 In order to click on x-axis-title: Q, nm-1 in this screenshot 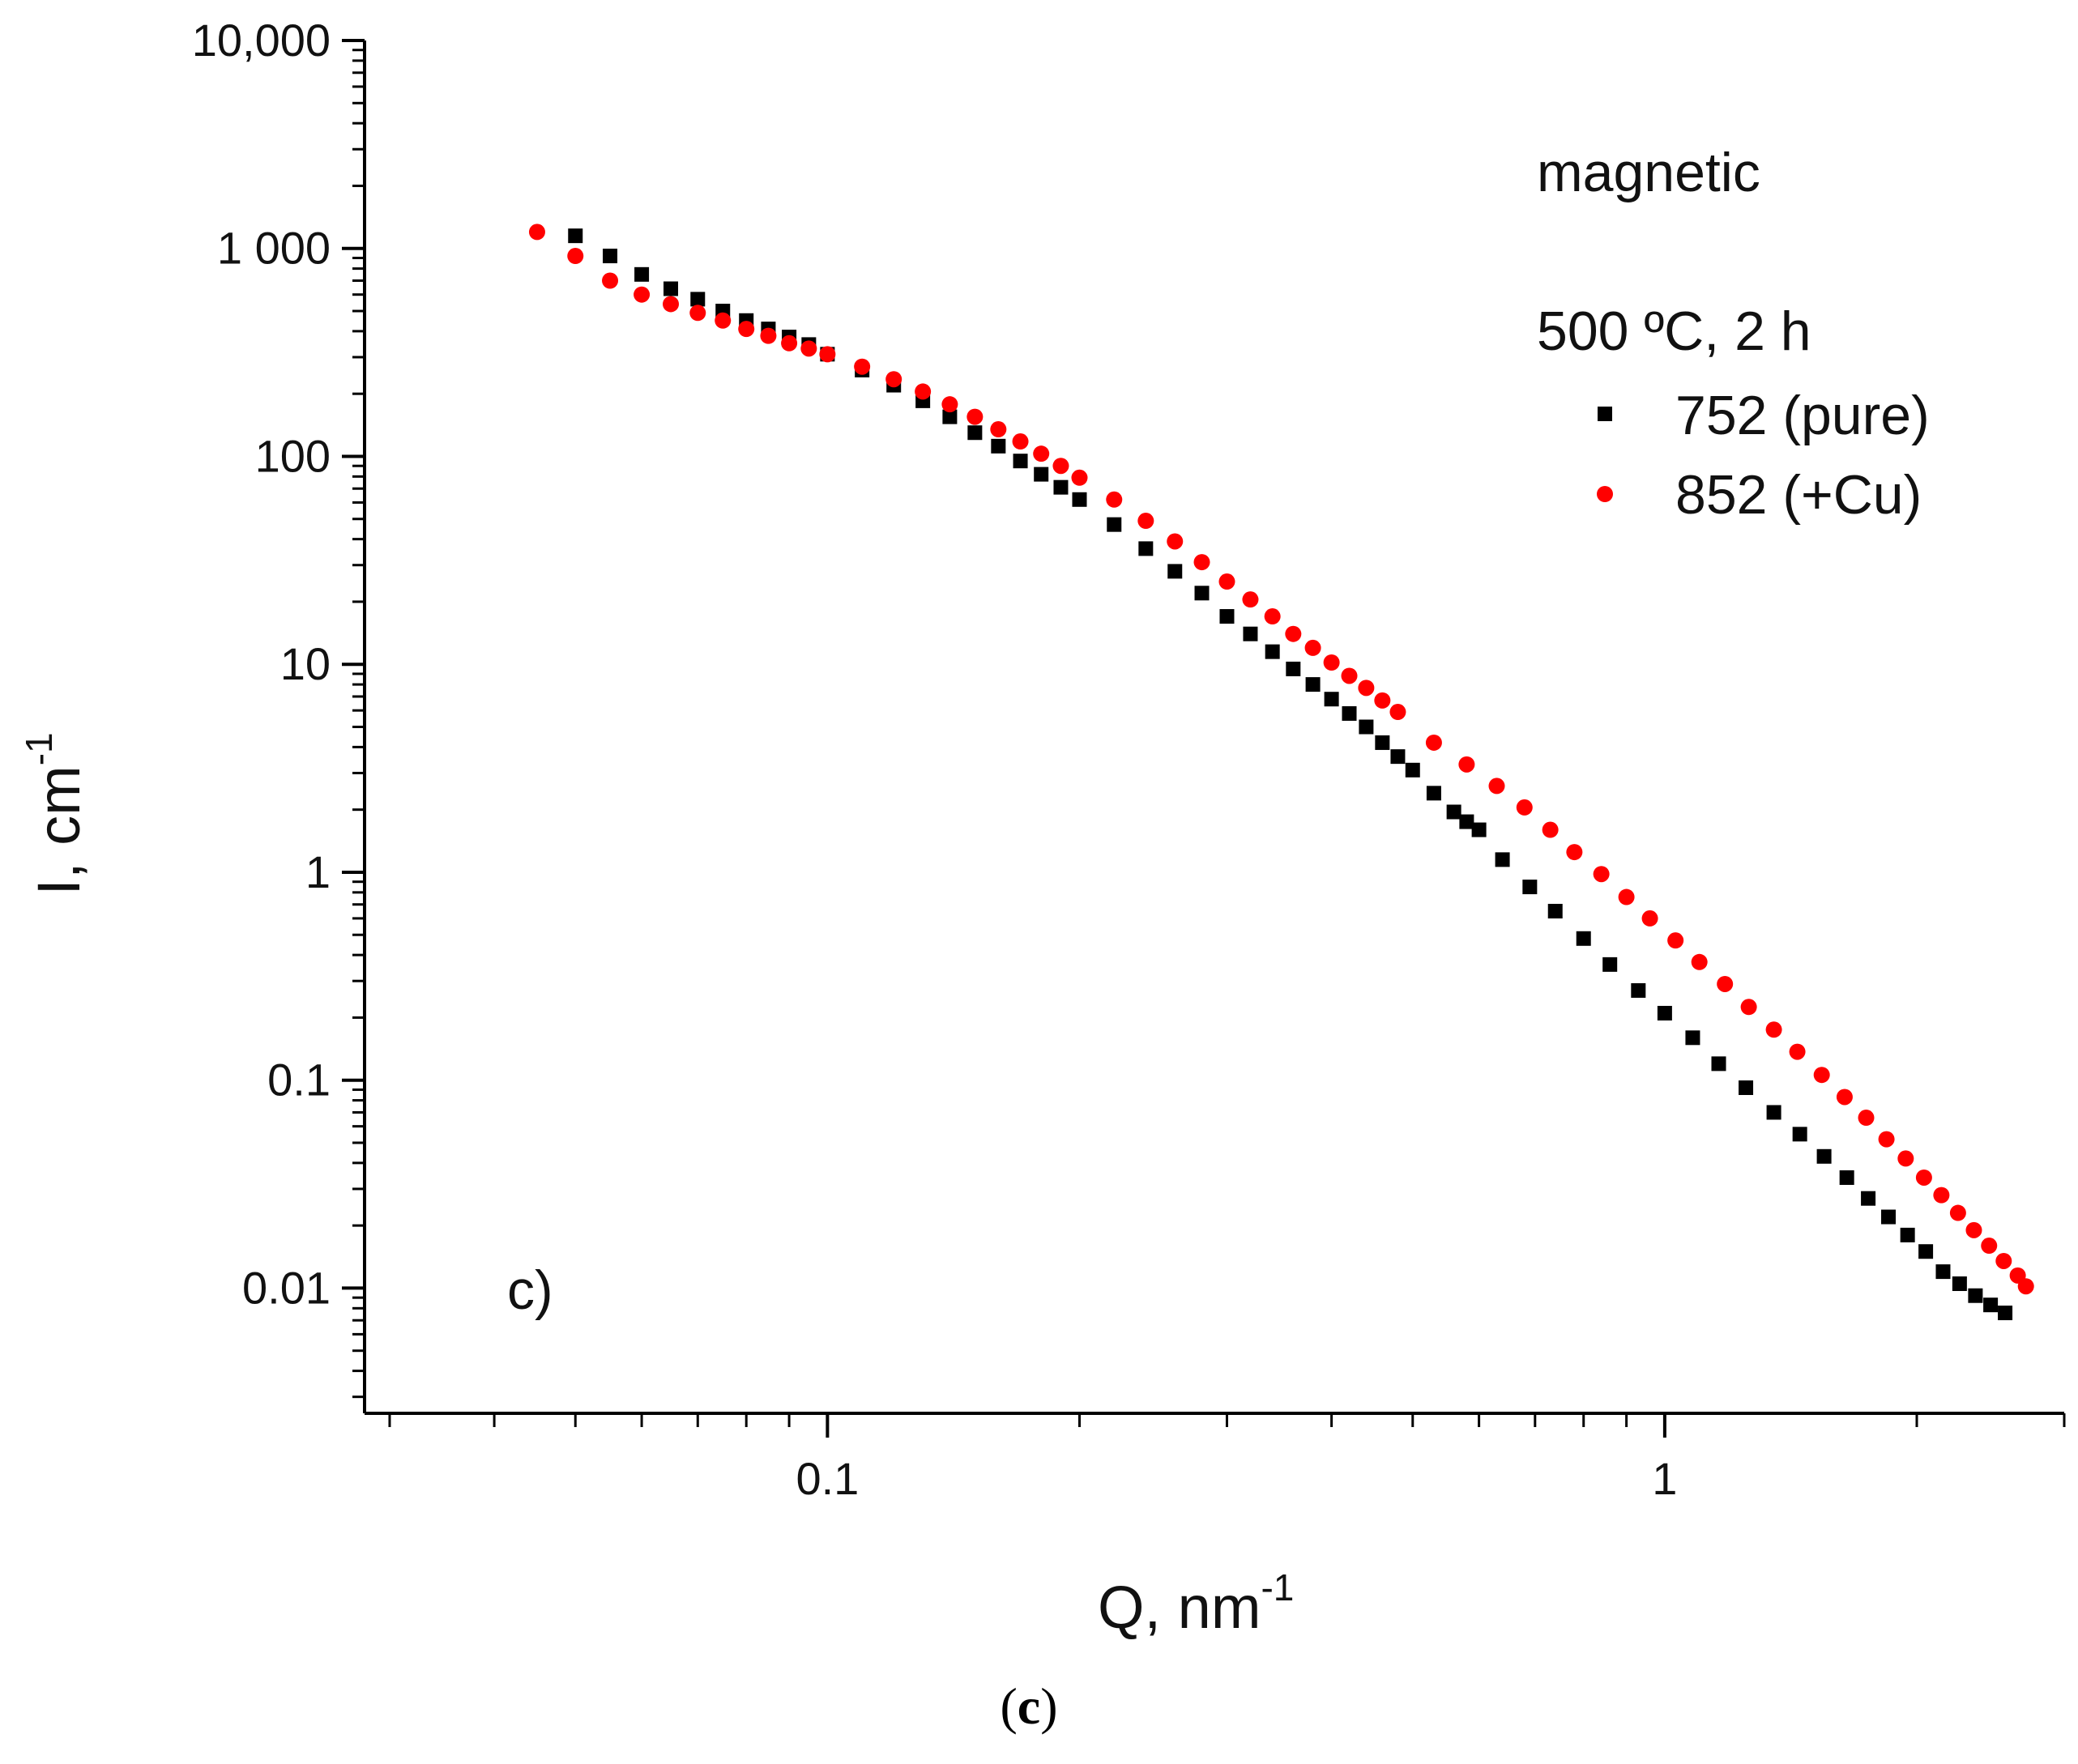, I will do `click(1196, 1603)`.